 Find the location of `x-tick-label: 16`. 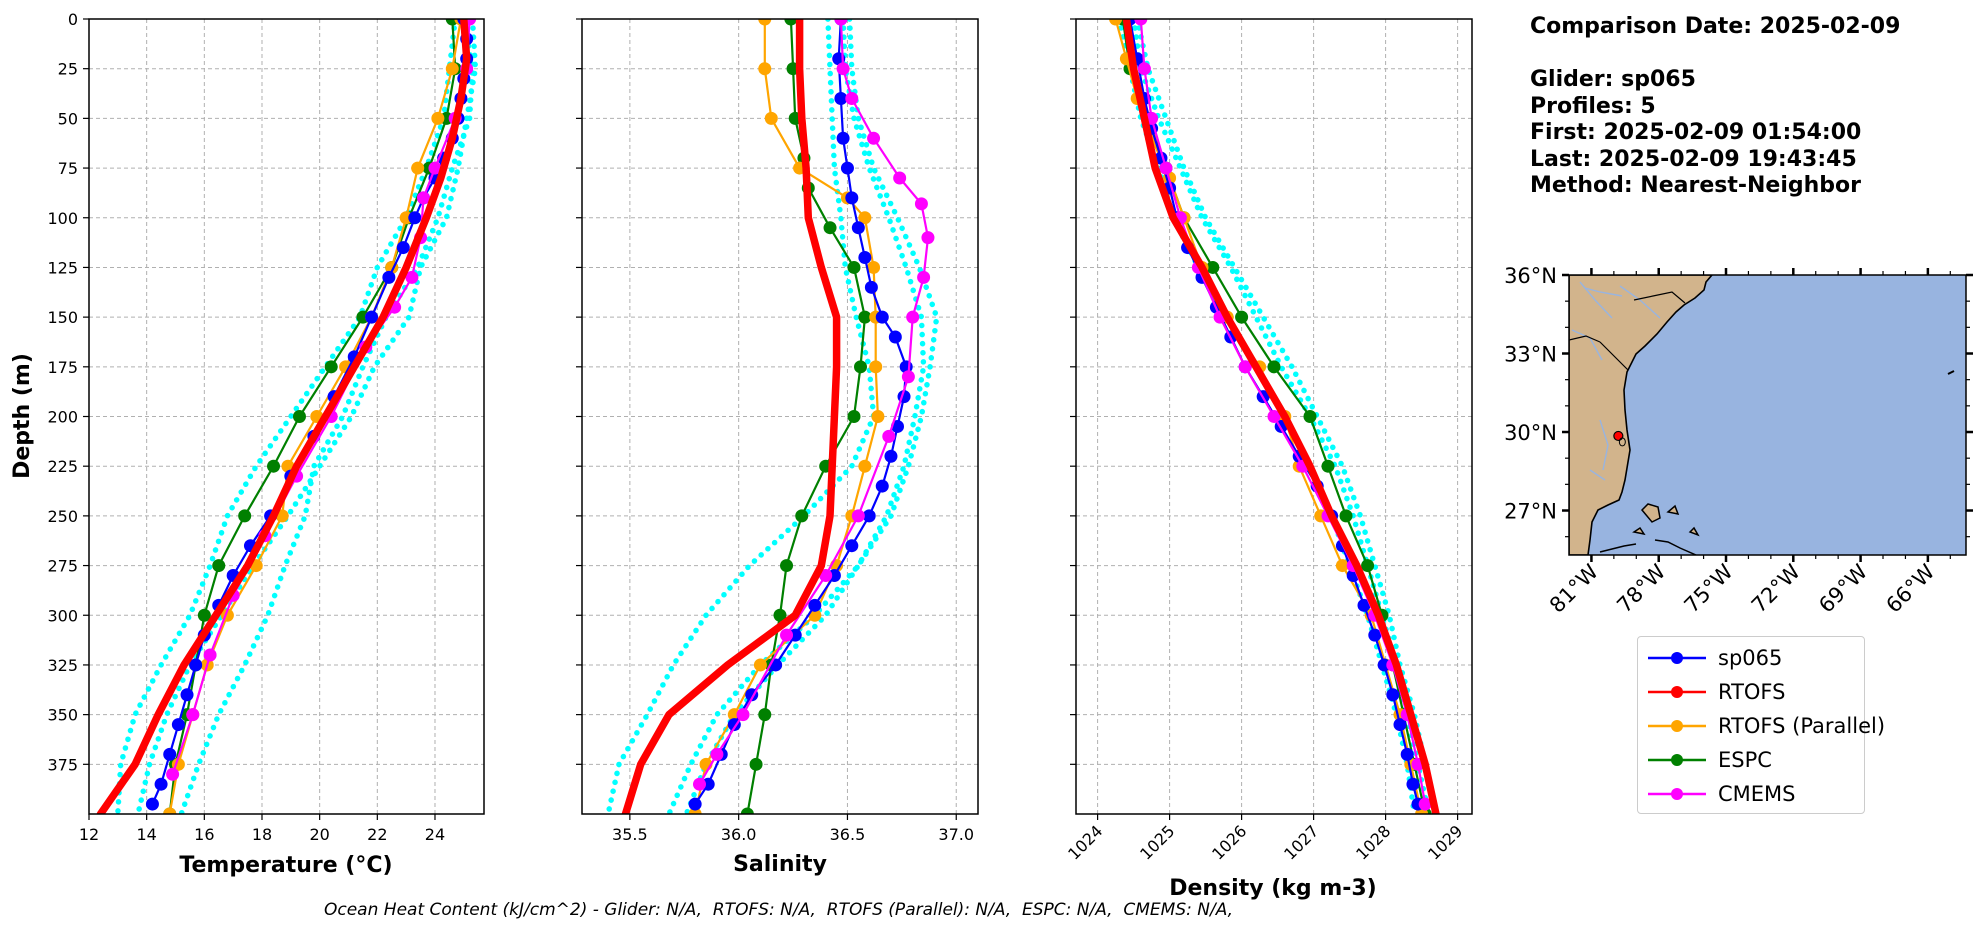

x-tick-label: 16 is located at coordinates (204, 834).